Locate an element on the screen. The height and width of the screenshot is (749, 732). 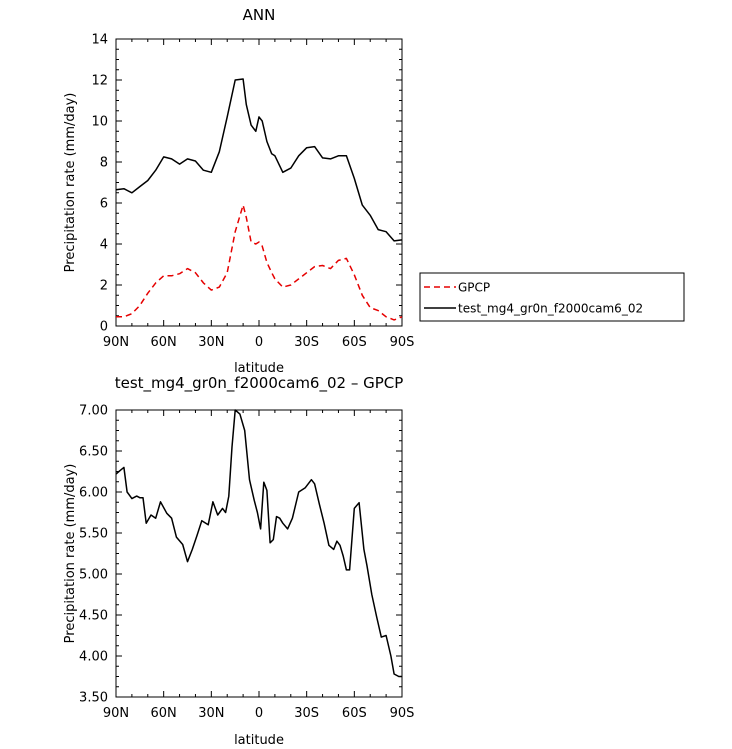
series-line-difference is located at coordinates (258, 543).